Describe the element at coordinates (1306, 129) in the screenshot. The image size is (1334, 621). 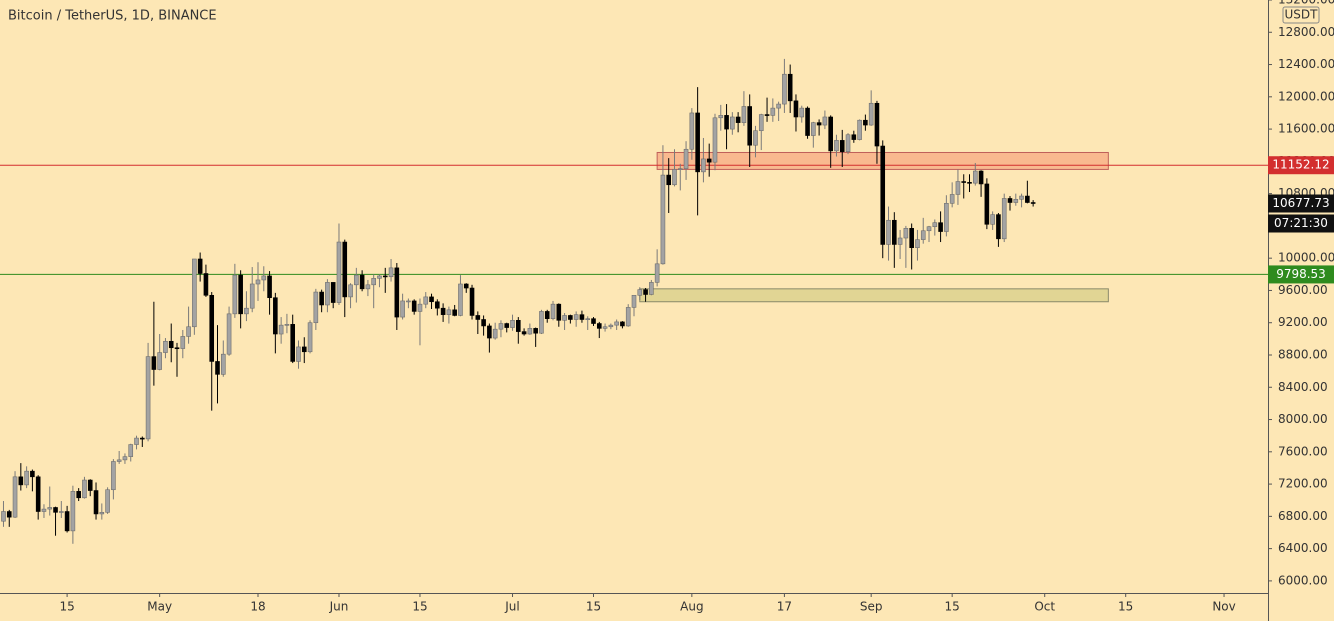
I see `y-tick-label: 11600.00` at that location.